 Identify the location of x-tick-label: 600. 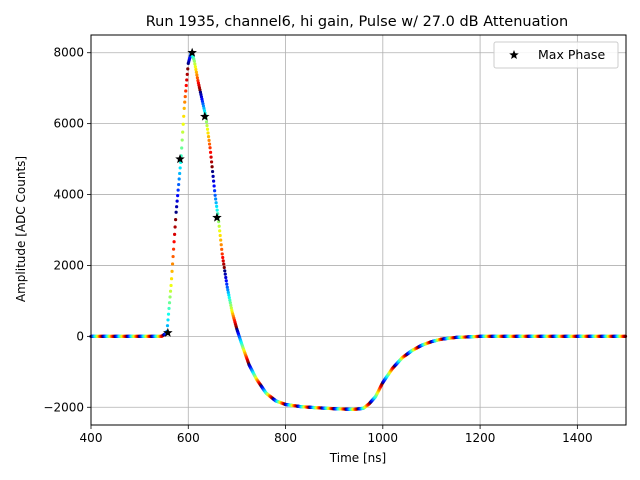
(188, 438).